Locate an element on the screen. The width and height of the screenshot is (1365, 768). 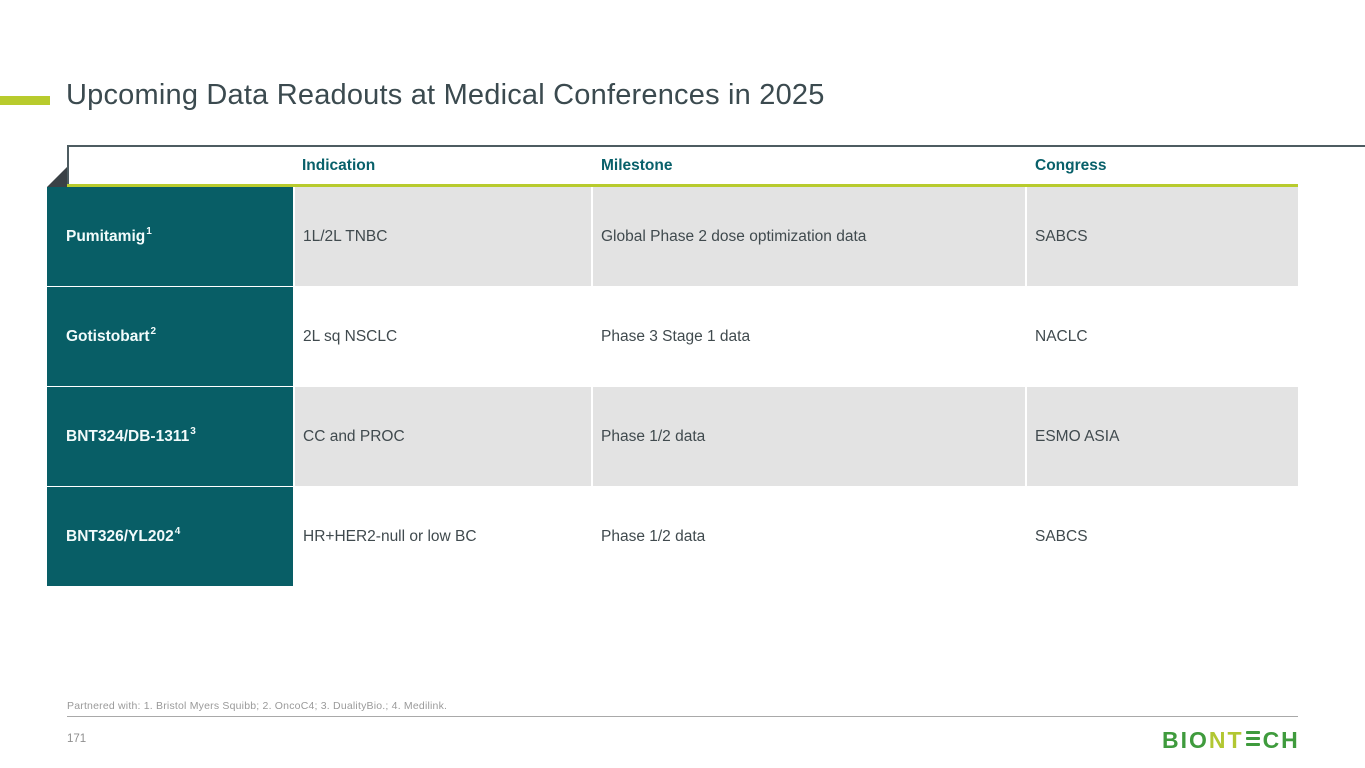
logo-text-bio: BIO is located at coordinates (1185, 740).